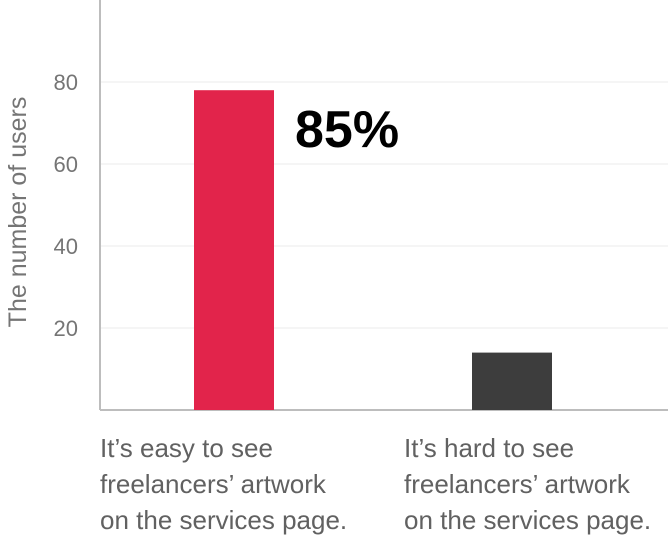  Describe the element at coordinates (66, 164) in the screenshot. I see `y-tick-label: 60` at that location.